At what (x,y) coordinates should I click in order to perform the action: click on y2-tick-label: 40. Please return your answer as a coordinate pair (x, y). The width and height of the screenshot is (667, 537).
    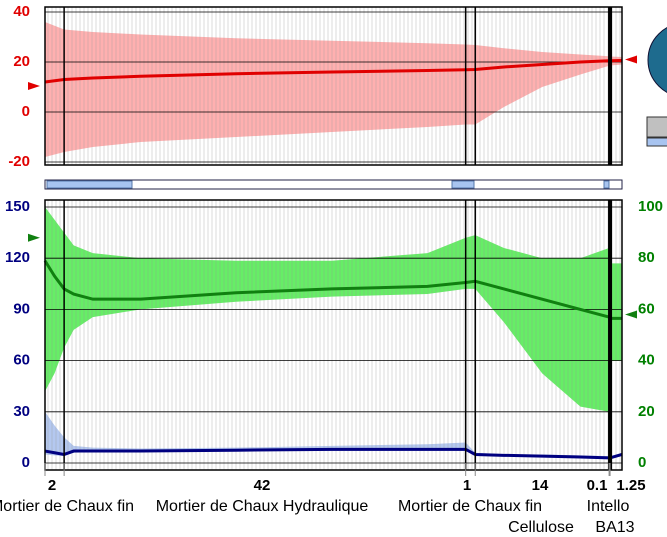
    Looking at the image, I should click on (646, 360).